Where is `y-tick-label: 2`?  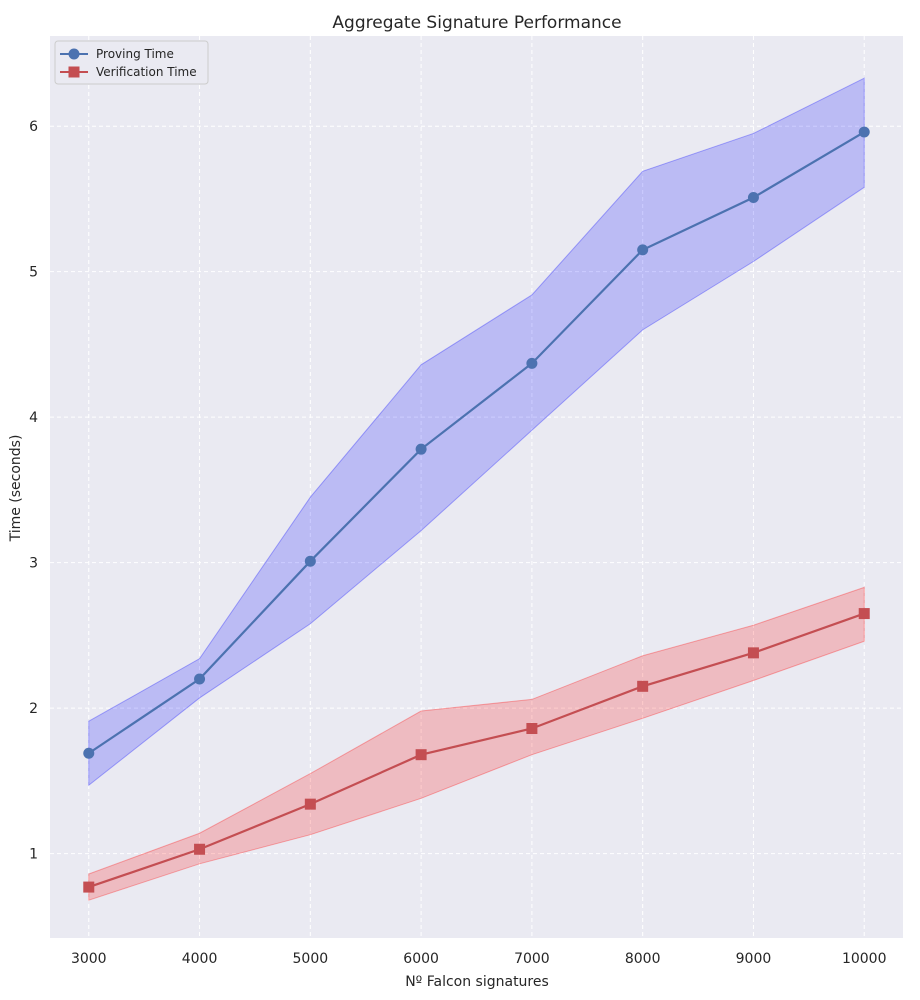 y-tick-label: 2 is located at coordinates (33, 709).